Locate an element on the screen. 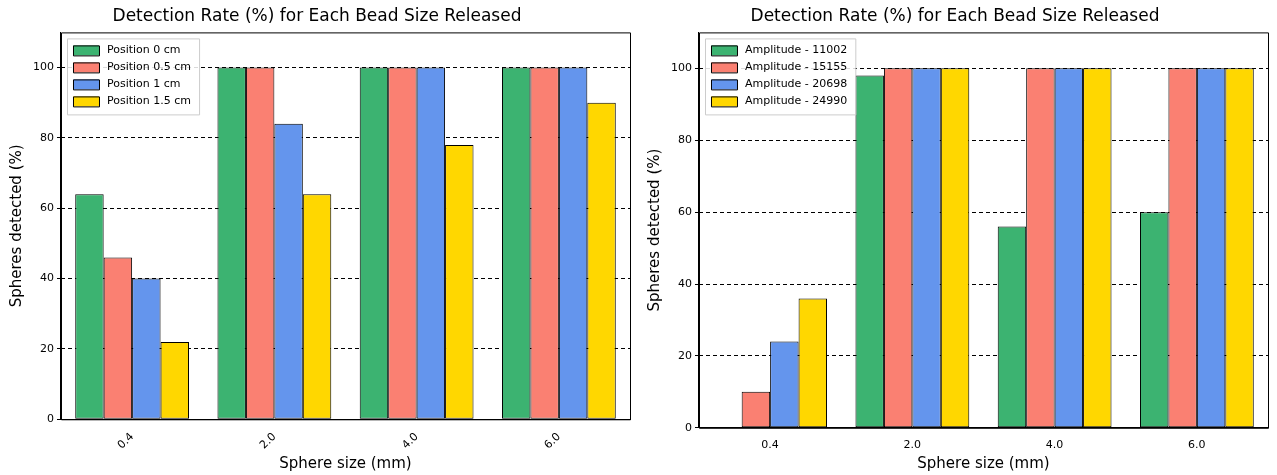  legend-label: Position 1 cm is located at coordinates (144, 84).